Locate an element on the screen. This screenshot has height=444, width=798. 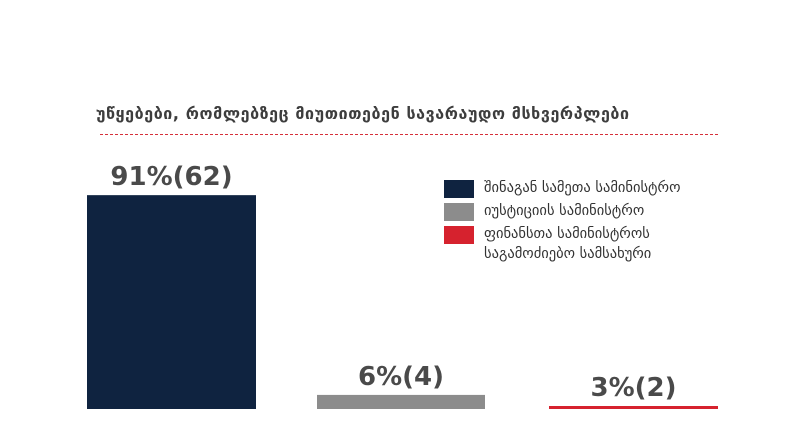
legend-item: იუსტიციის სამინისტრო is located at coordinates (594, 211).